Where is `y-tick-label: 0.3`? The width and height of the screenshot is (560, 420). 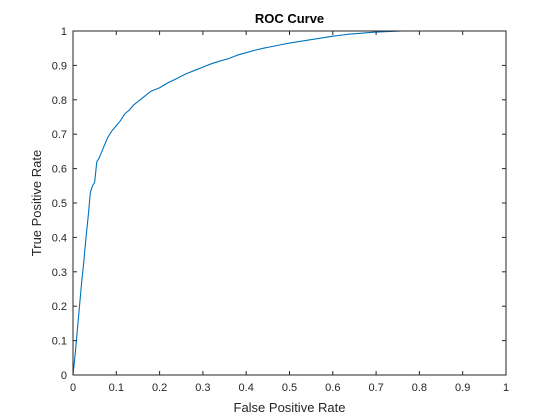 y-tick-label: 0.3 is located at coordinates (59, 273).